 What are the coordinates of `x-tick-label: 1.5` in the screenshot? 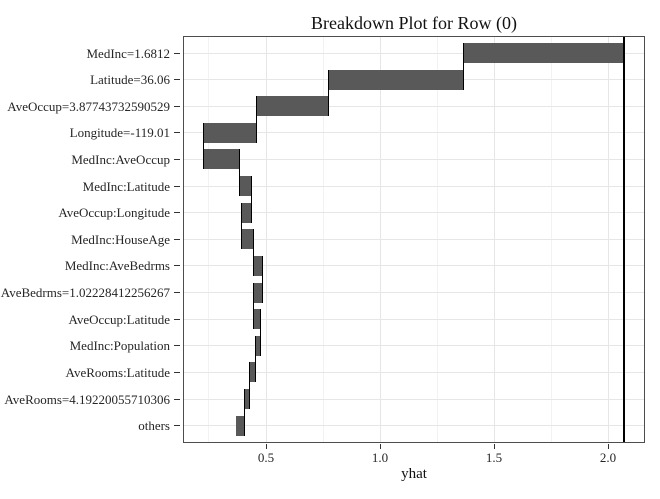 It's located at (494, 457).